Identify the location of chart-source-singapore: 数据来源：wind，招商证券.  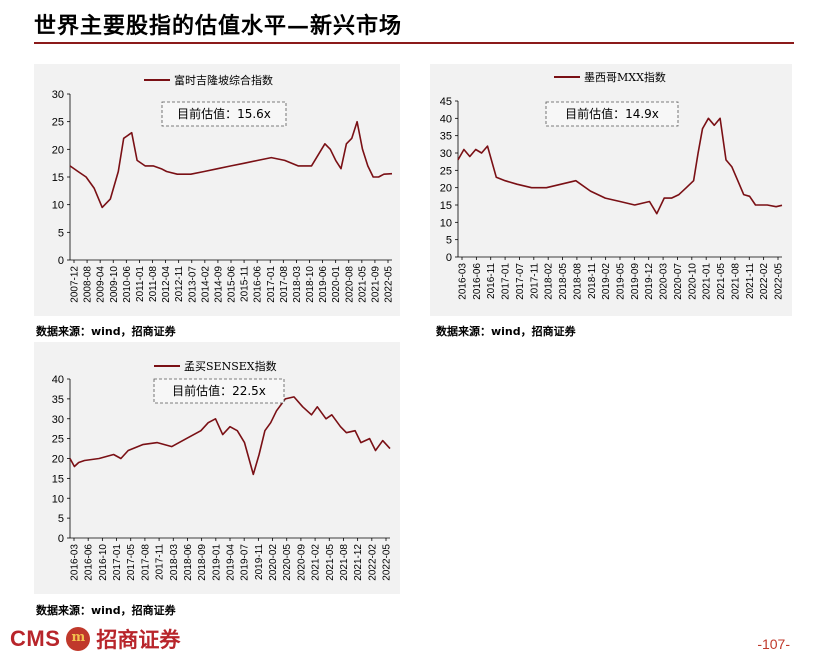
(106, 331).